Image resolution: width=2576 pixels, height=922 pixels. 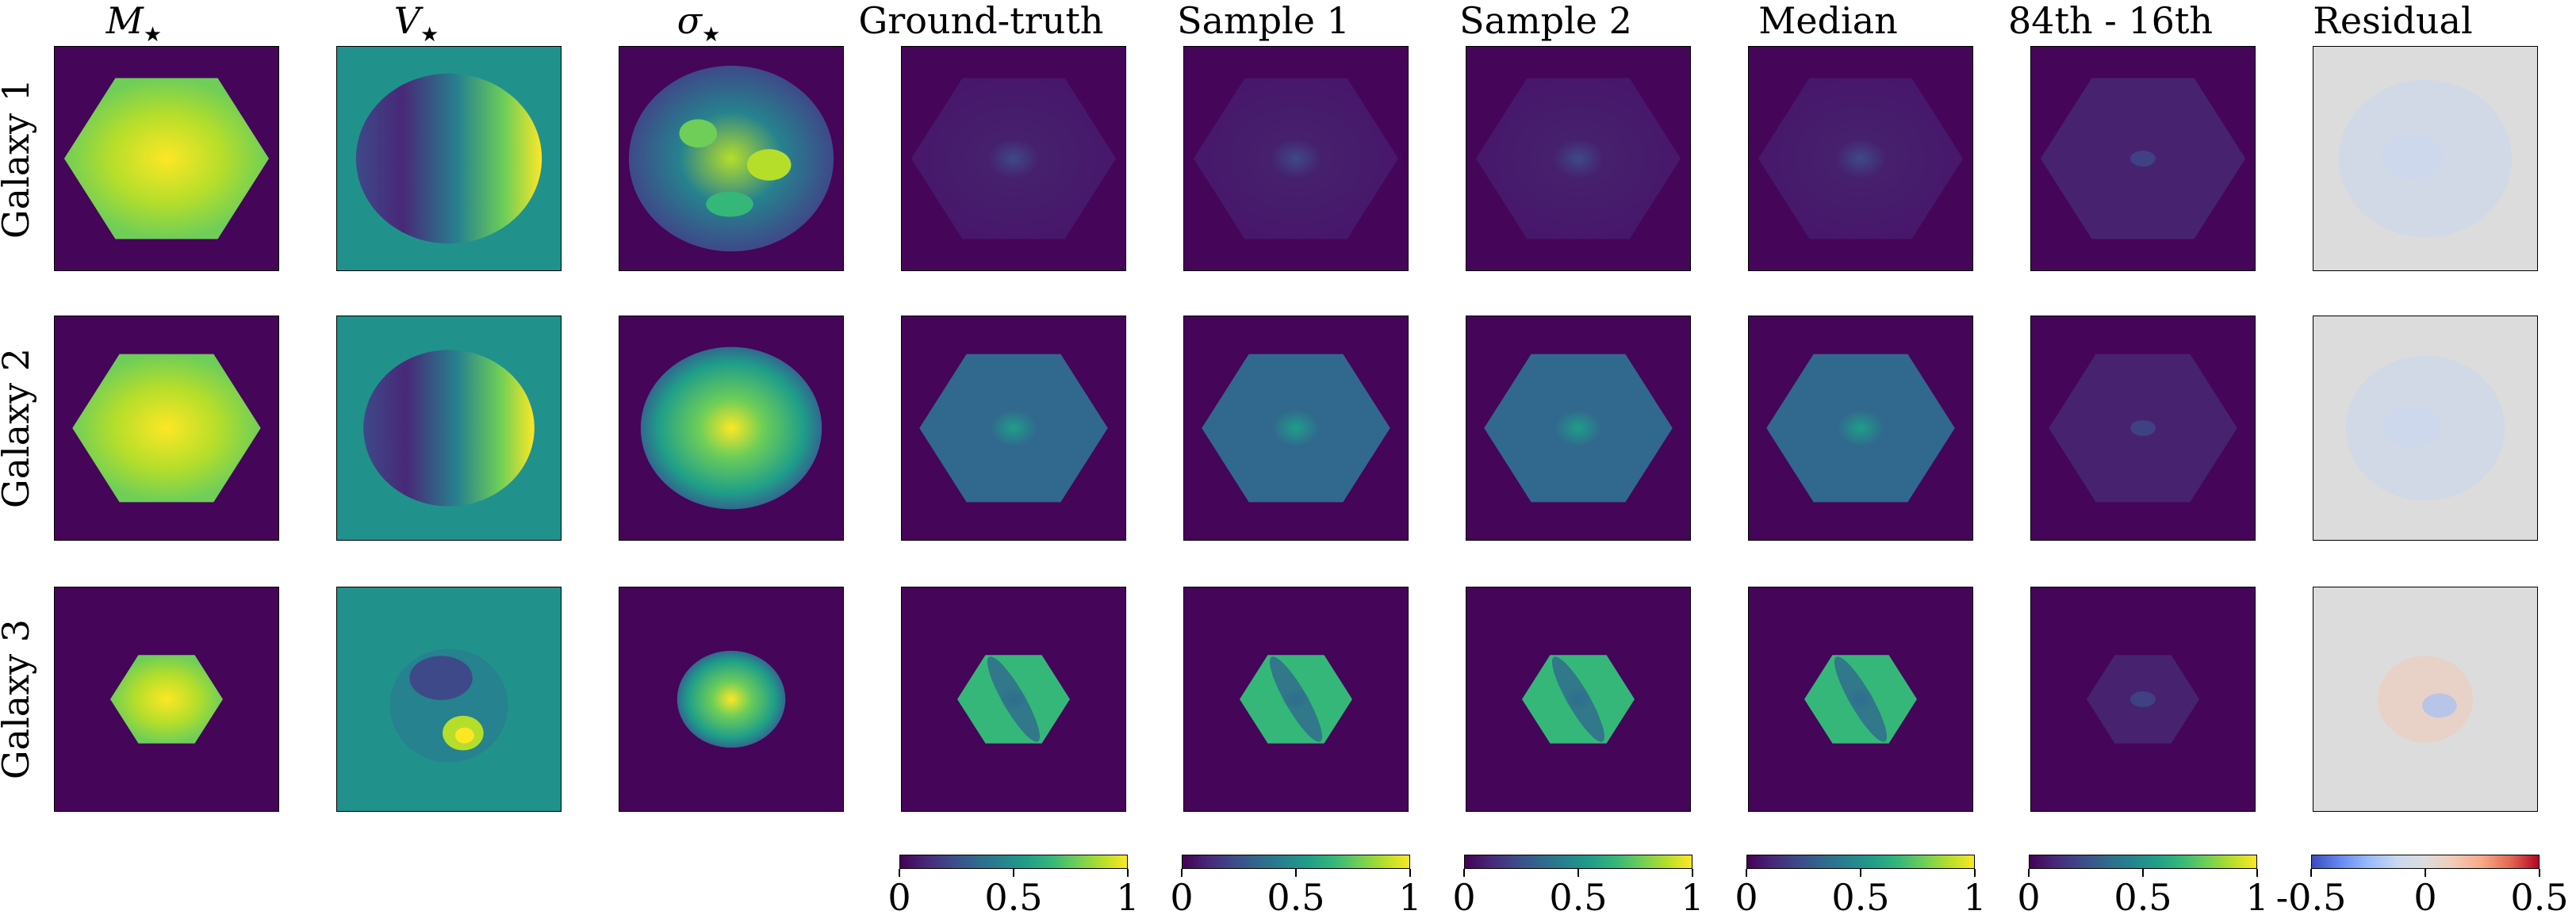 What do you see at coordinates (1263, 21) in the screenshot?
I see `col-title-sample-1: Sample 1` at bounding box center [1263, 21].